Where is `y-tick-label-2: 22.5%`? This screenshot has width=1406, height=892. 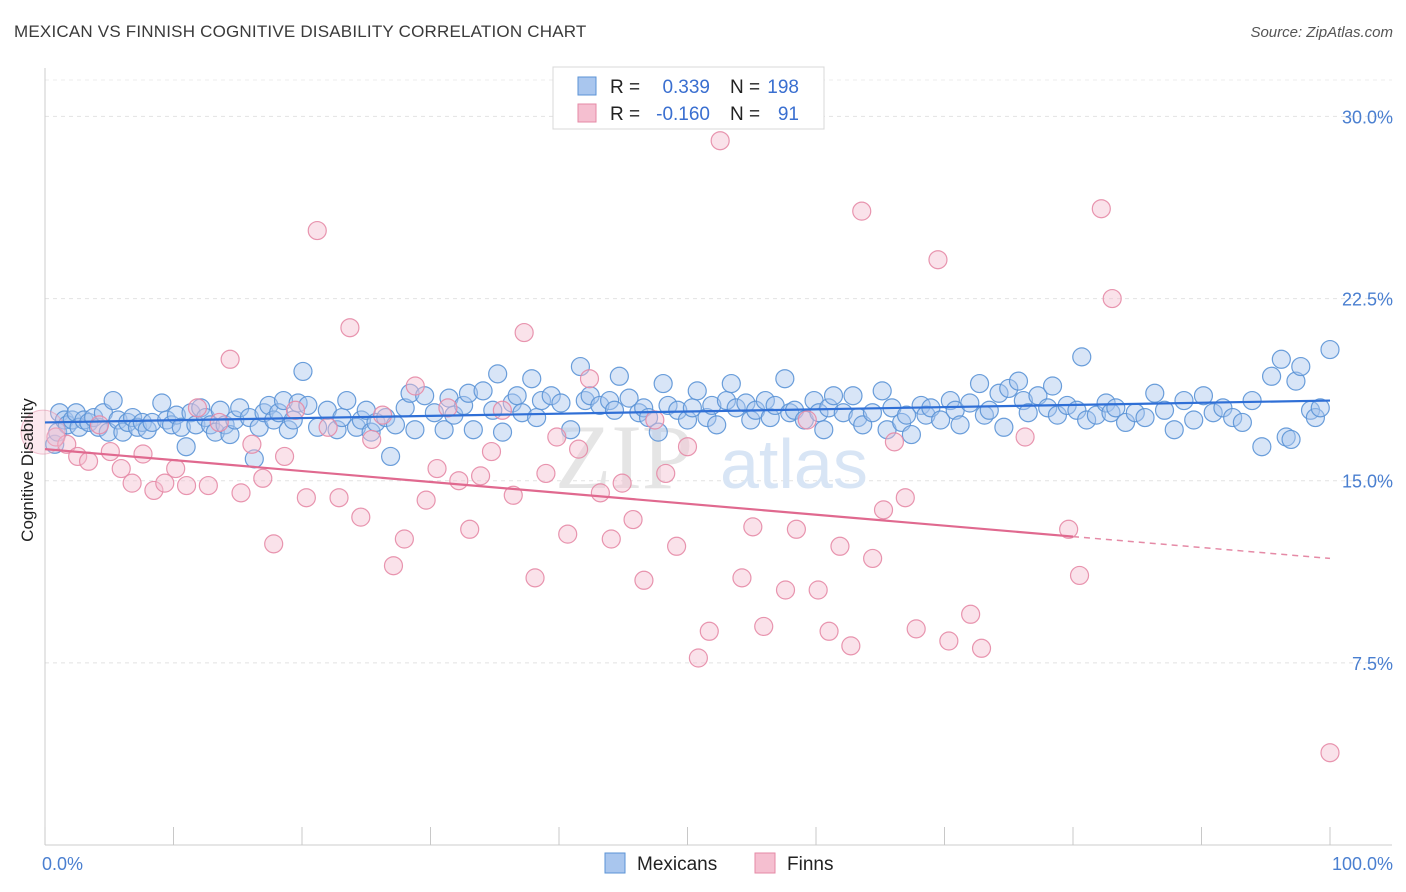
y-tick-label-2: 22.5% is located at coordinates (1367, 300).